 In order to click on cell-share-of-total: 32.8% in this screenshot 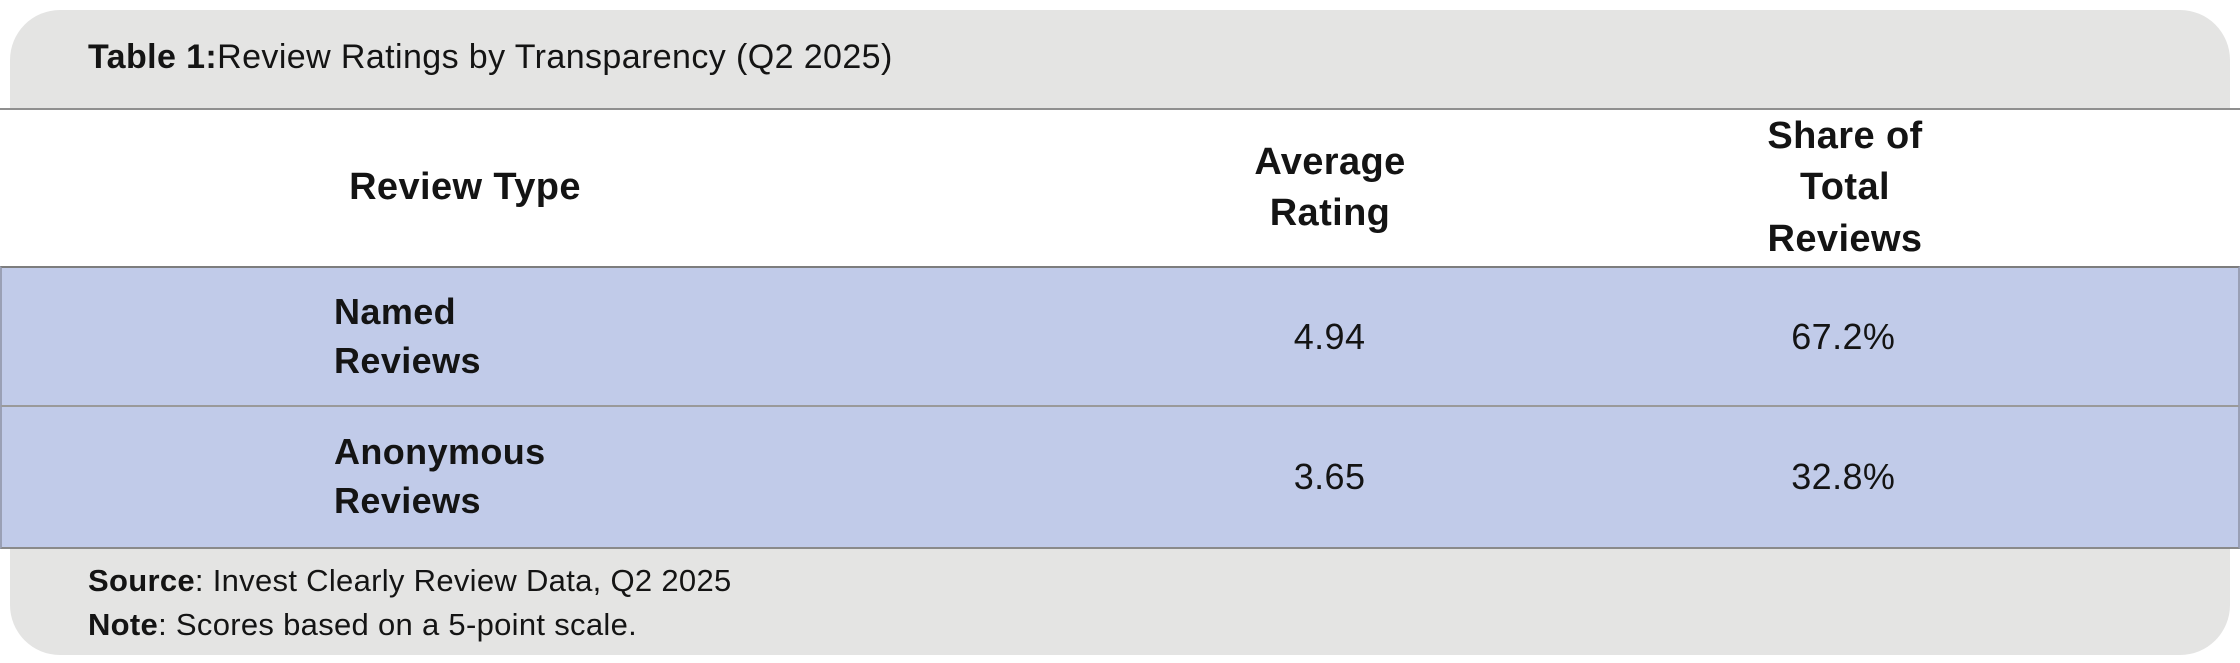, I will do `click(1843, 476)`.